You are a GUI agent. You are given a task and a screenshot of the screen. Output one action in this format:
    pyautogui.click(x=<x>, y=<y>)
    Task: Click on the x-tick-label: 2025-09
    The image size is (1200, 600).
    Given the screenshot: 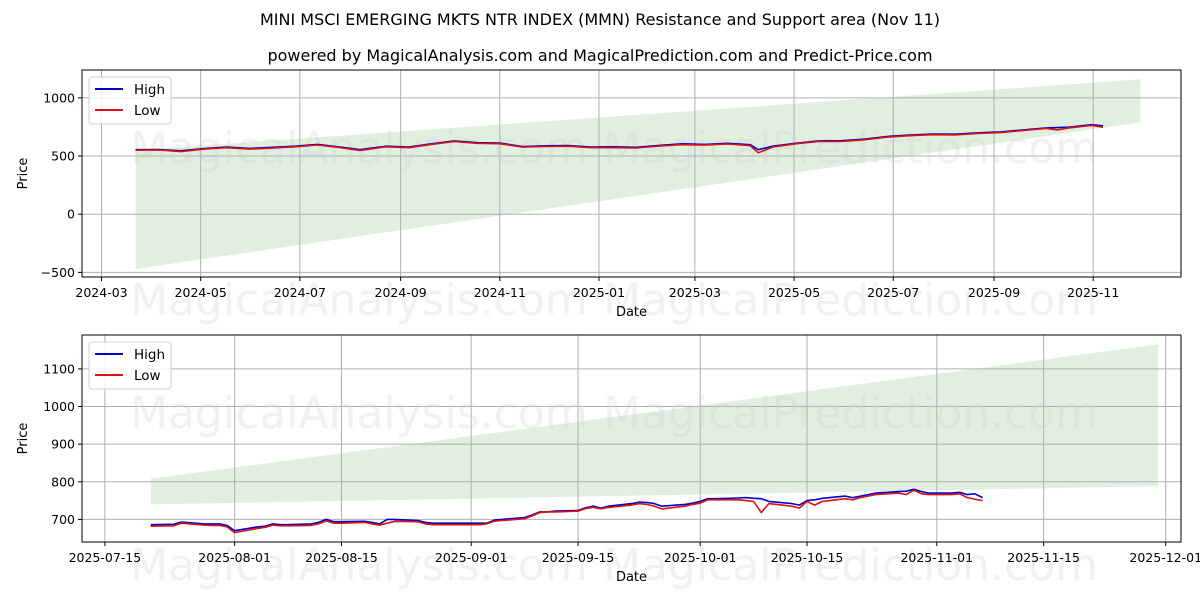 What is the action you would take?
    pyautogui.click(x=994, y=292)
    